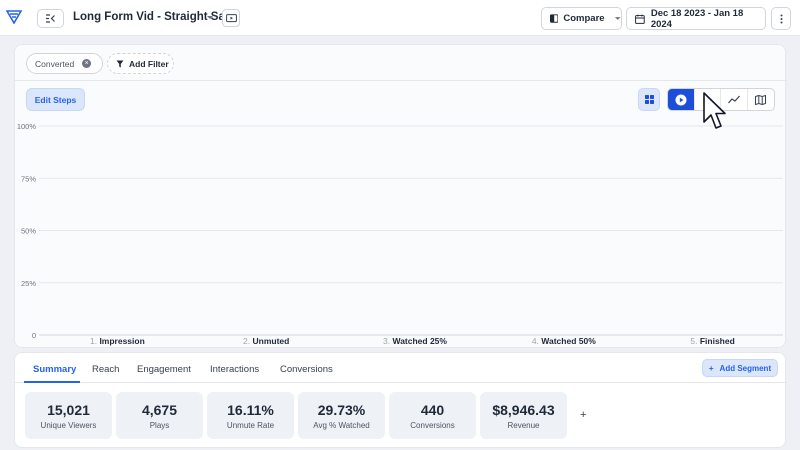  I want to click on metric-unmute-rate: 16.11% Unmute Rate, so click(250, 415).